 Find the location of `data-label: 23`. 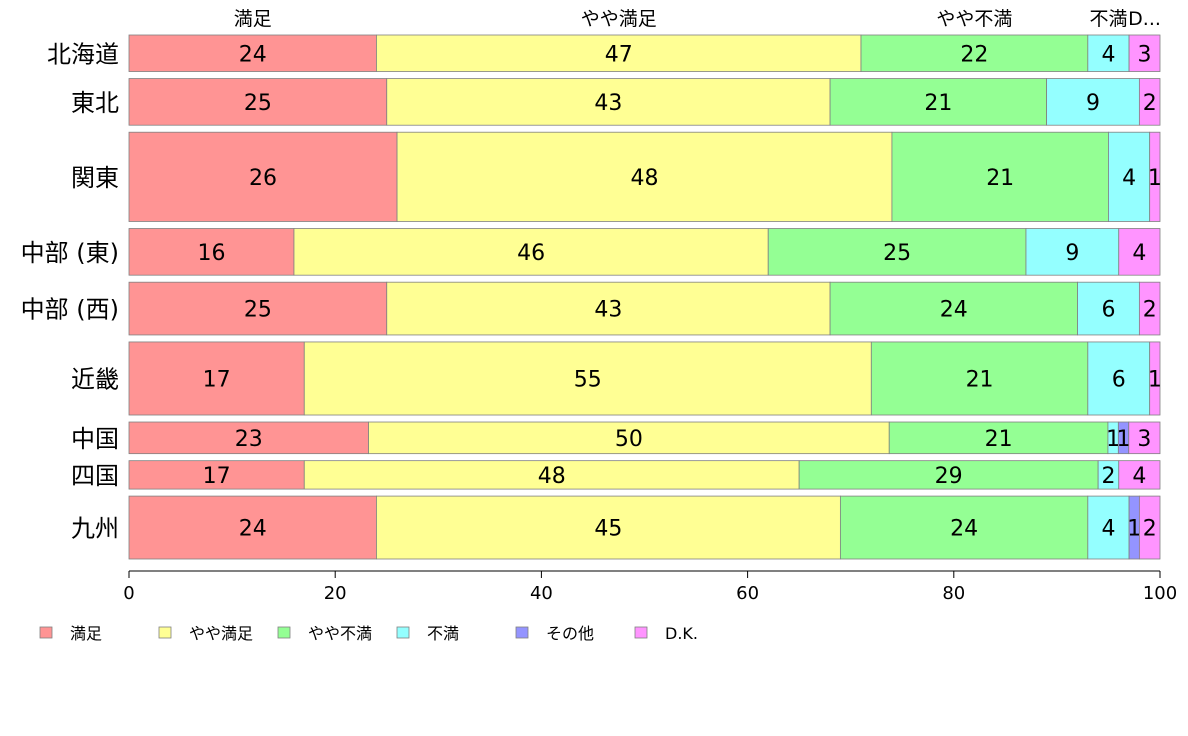

data-label: 23 is located at coordinates (249, 439).